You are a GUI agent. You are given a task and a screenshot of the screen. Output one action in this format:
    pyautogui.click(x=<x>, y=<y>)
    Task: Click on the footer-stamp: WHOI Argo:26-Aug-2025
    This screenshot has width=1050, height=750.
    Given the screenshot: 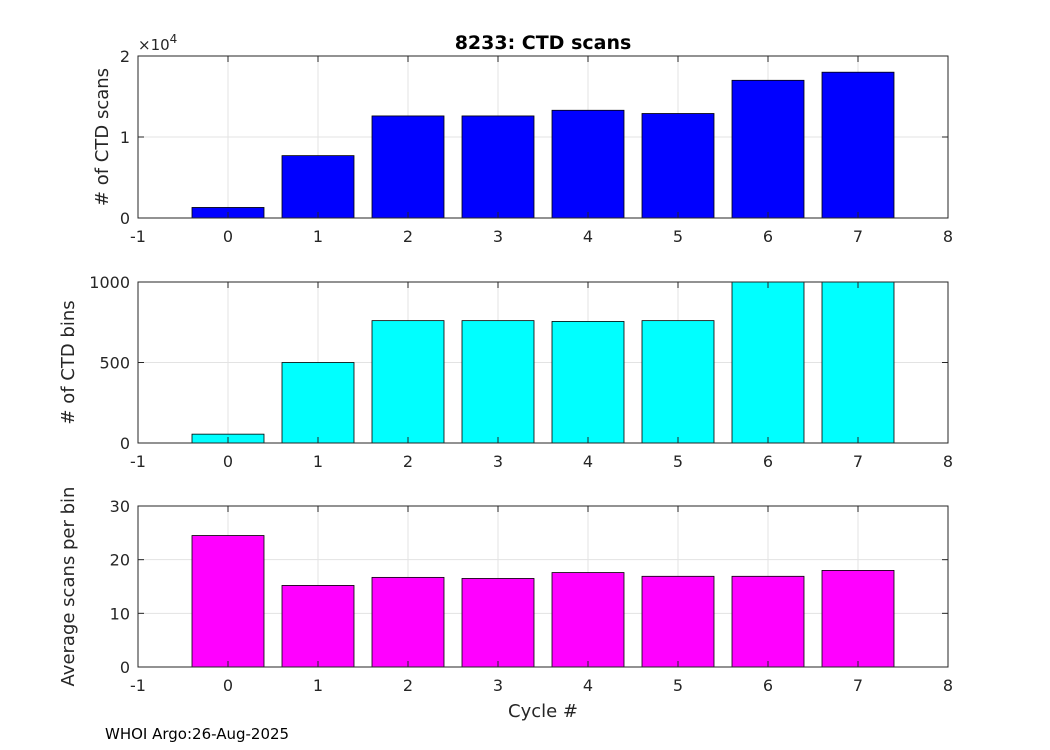 What is the action you would take?
    pyautogui.click(x=197, y=734)
    